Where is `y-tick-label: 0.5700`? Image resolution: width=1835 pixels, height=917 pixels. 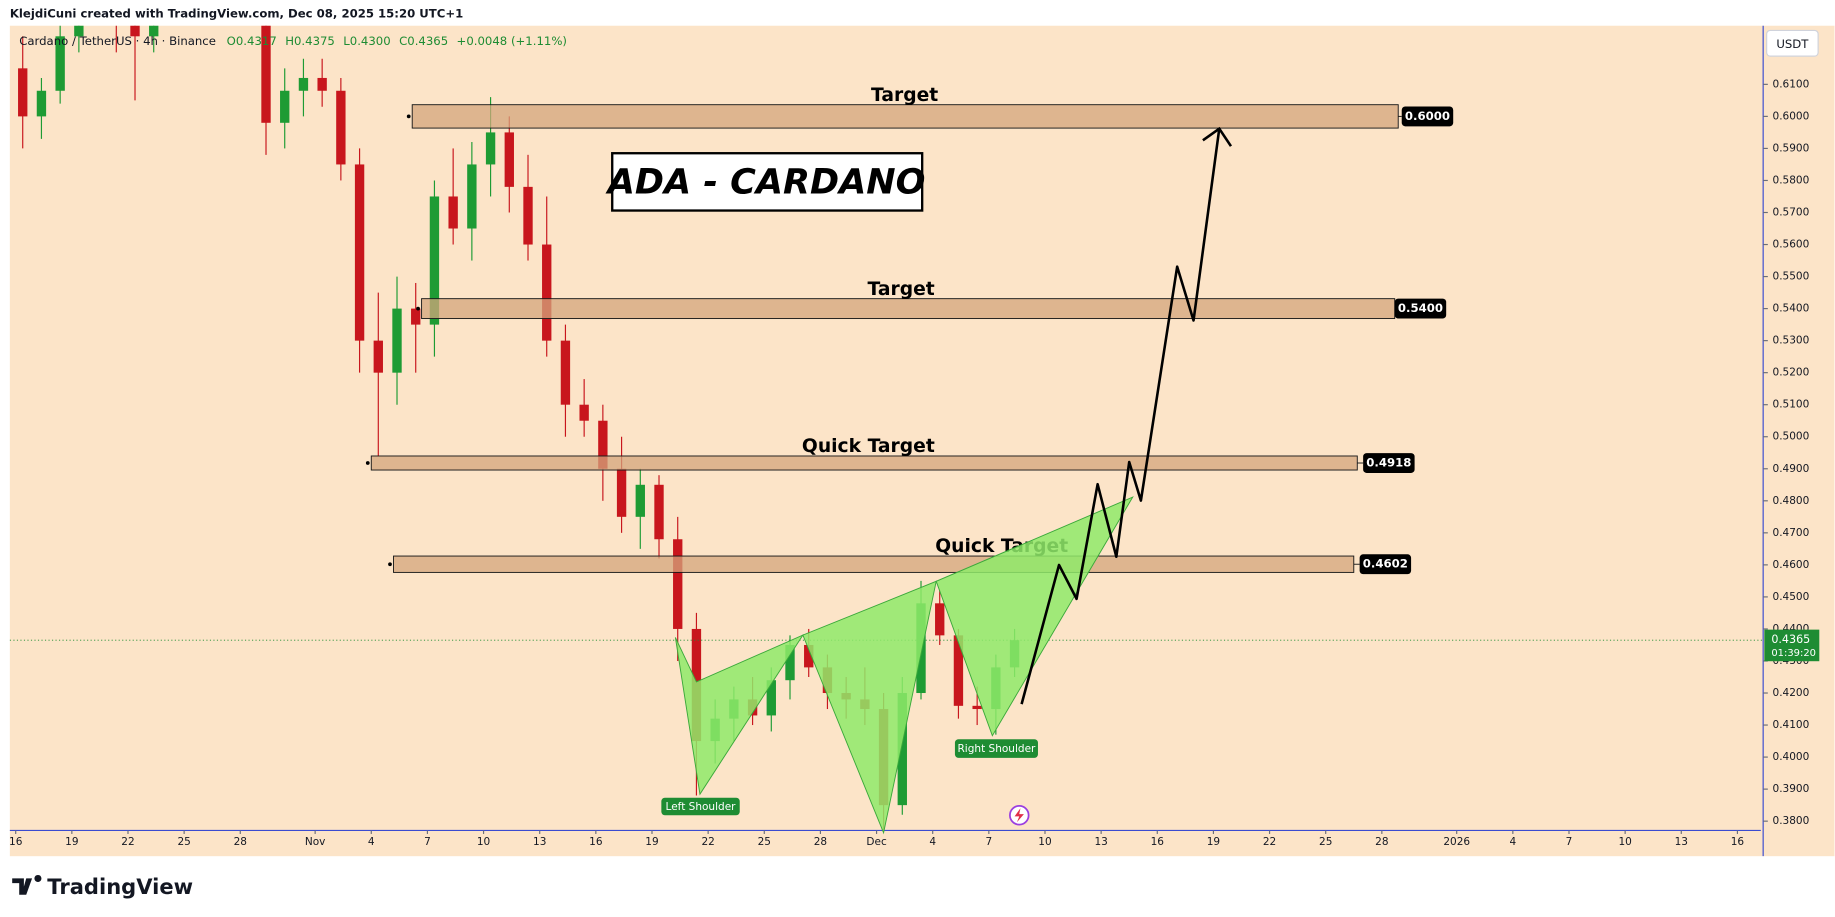 y-tick-label: 0.5700 is located at coordinates (1791, 212).